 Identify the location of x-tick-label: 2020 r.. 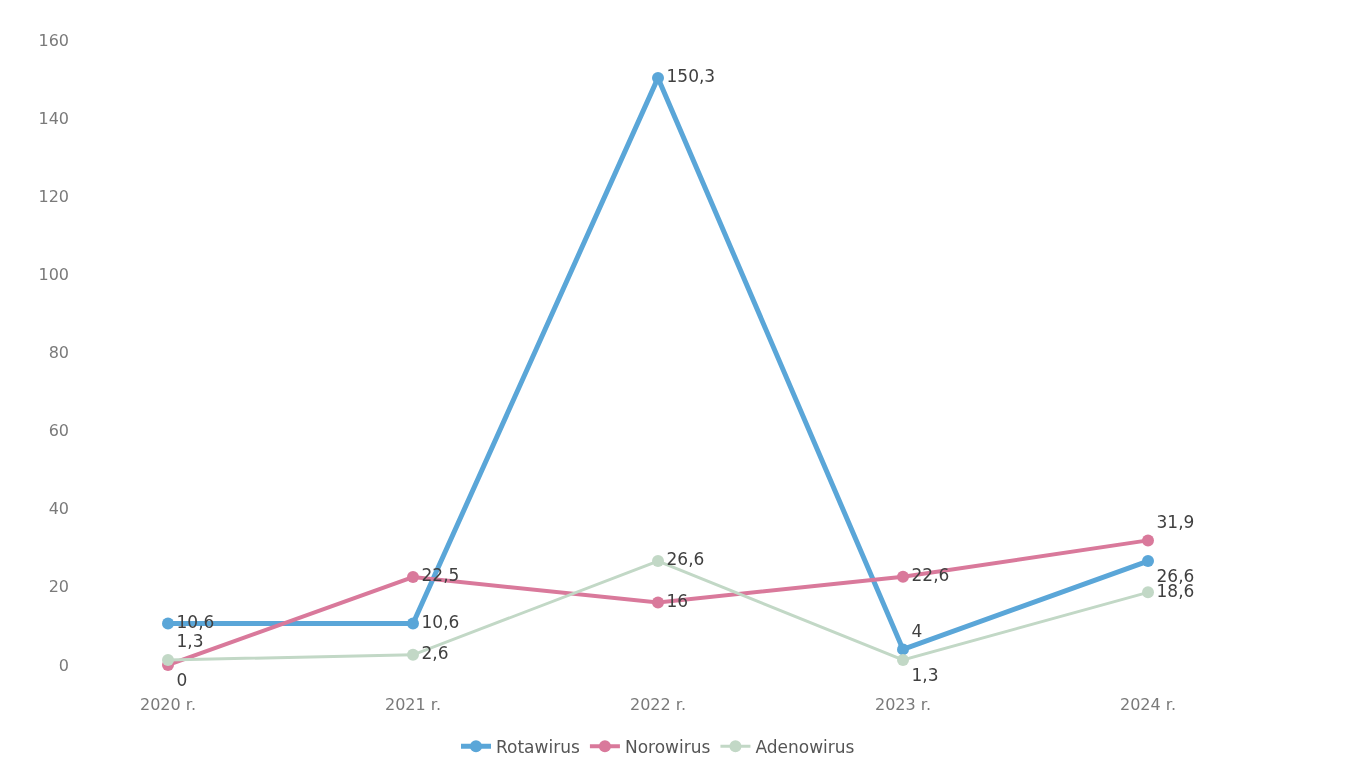
(168, 704).